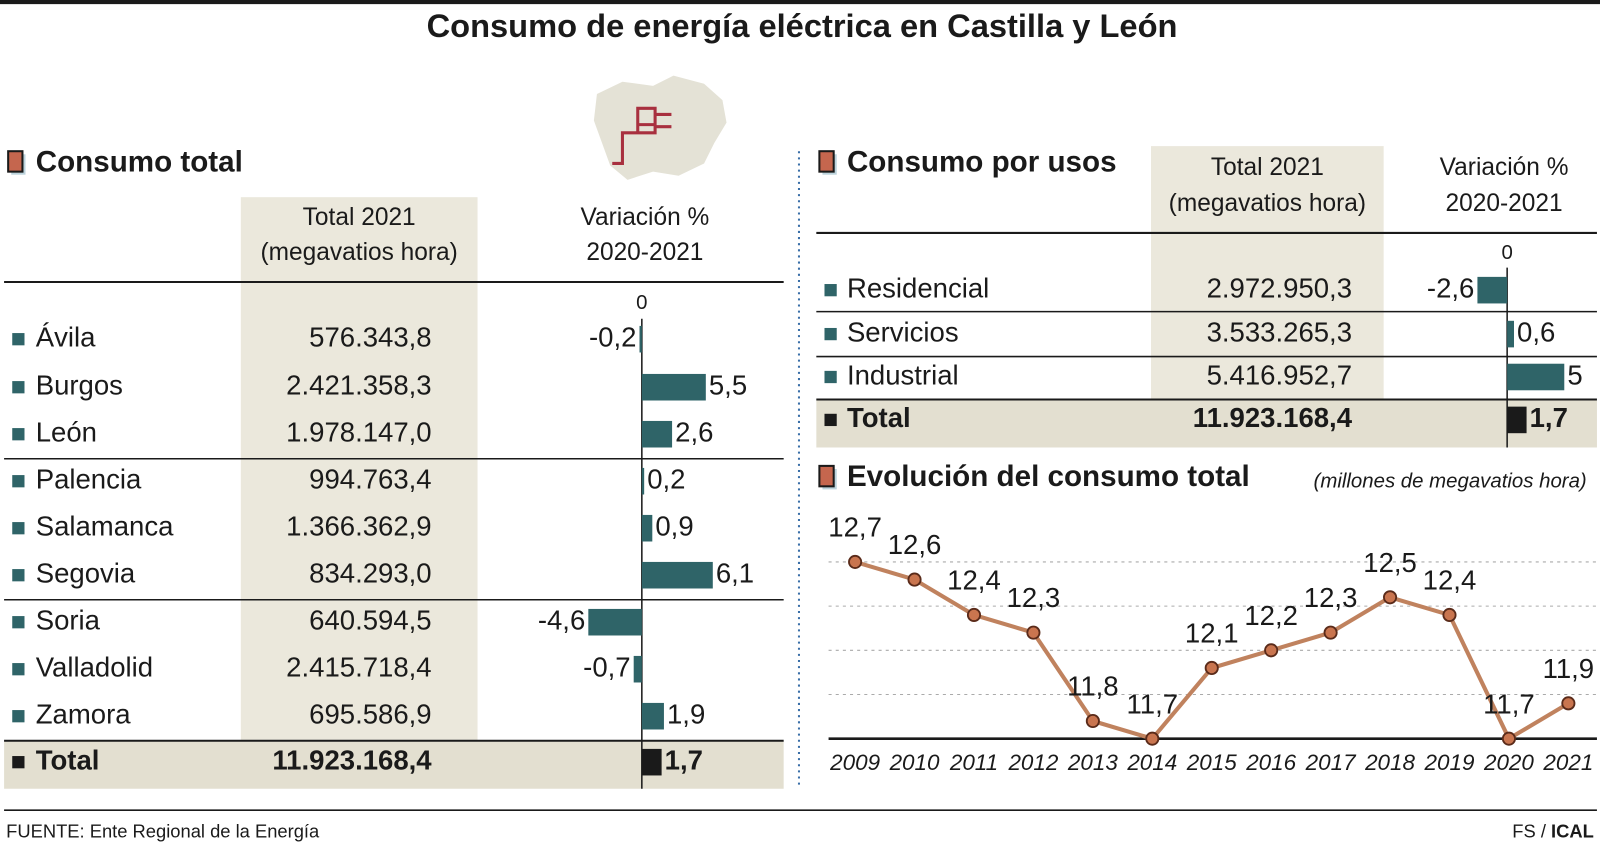  I want to click on row-total: 1.978.147,0, so click(358, 431).